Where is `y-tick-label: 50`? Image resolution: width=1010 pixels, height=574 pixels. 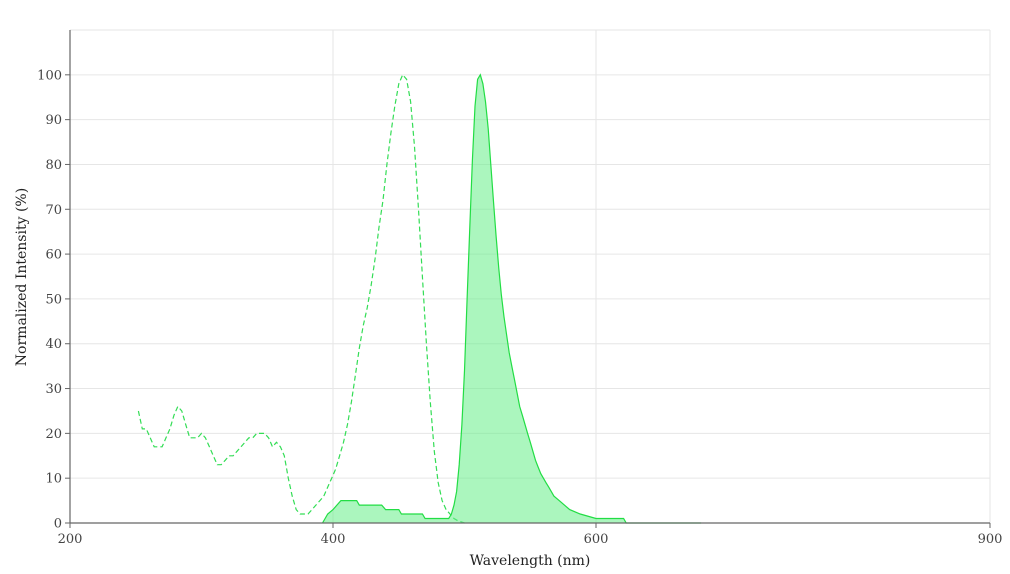 y-tick-label: 50 is located at coordinates (53, 299).